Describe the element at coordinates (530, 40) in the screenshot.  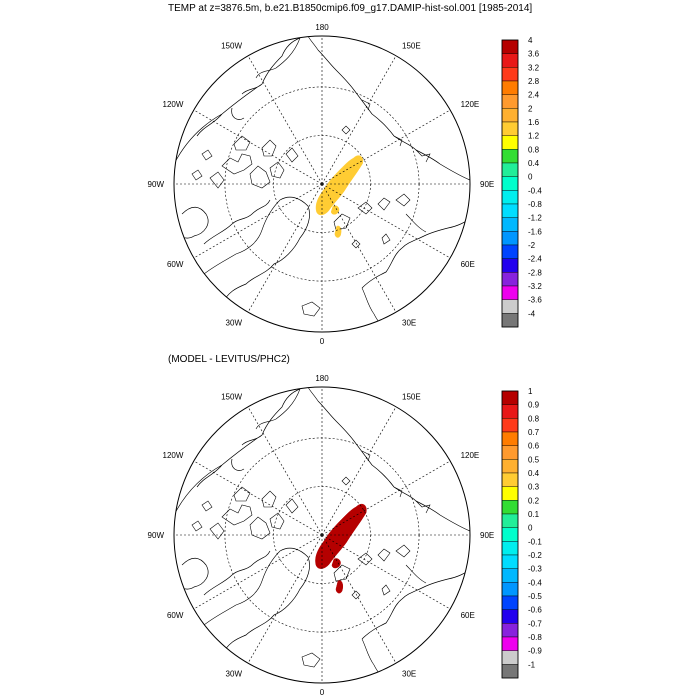
I see `colorbar-label: 4` at that location.